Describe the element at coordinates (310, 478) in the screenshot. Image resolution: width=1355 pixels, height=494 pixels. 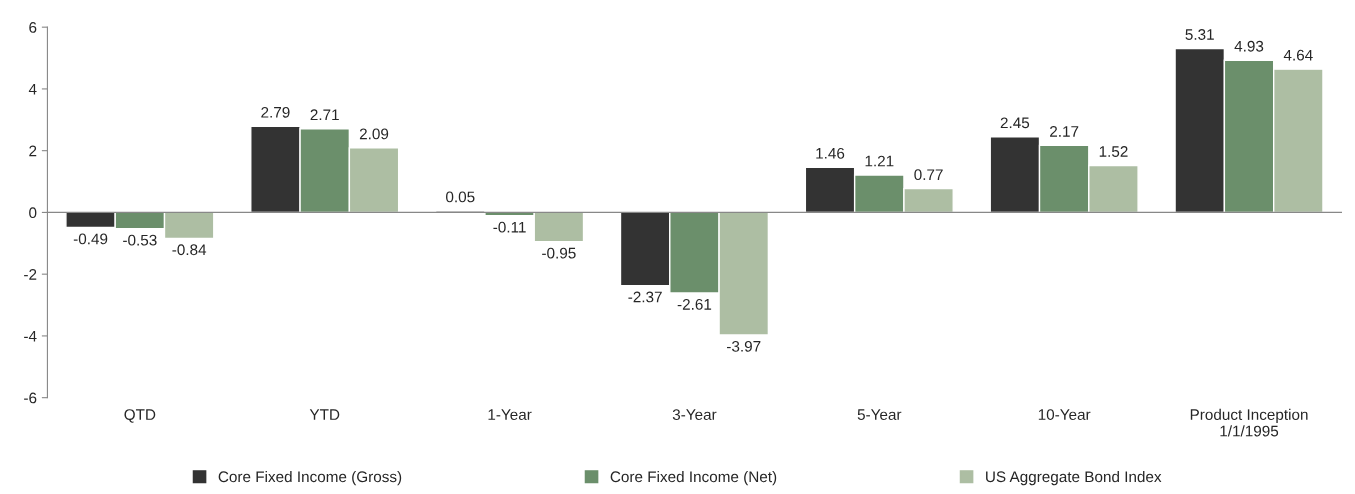
I see `legend-label: Core Fixed Income (Gross)` at that location.